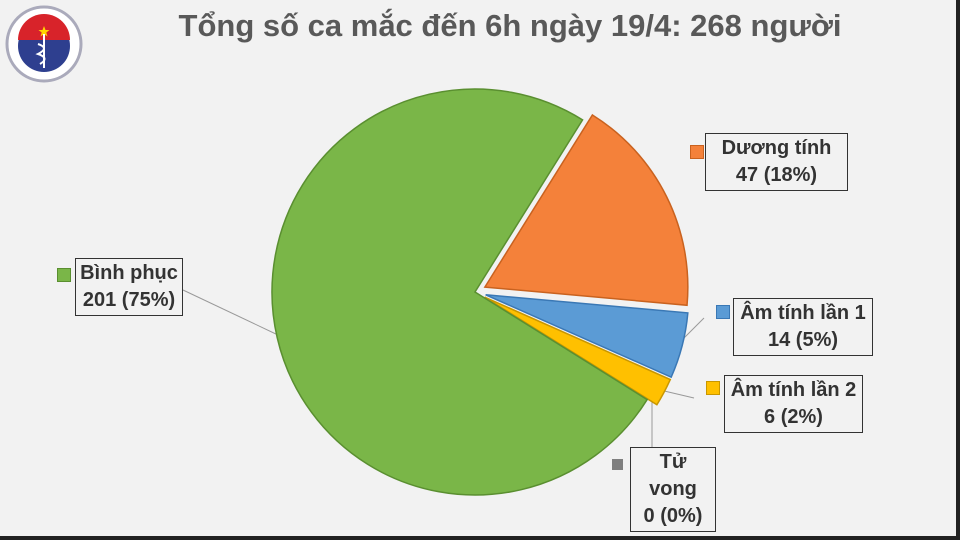 Image resolution: width=960 pixels, height=540 pixels. I want to click on data-label-name: Âm tính lần 2, so click(793, 390).